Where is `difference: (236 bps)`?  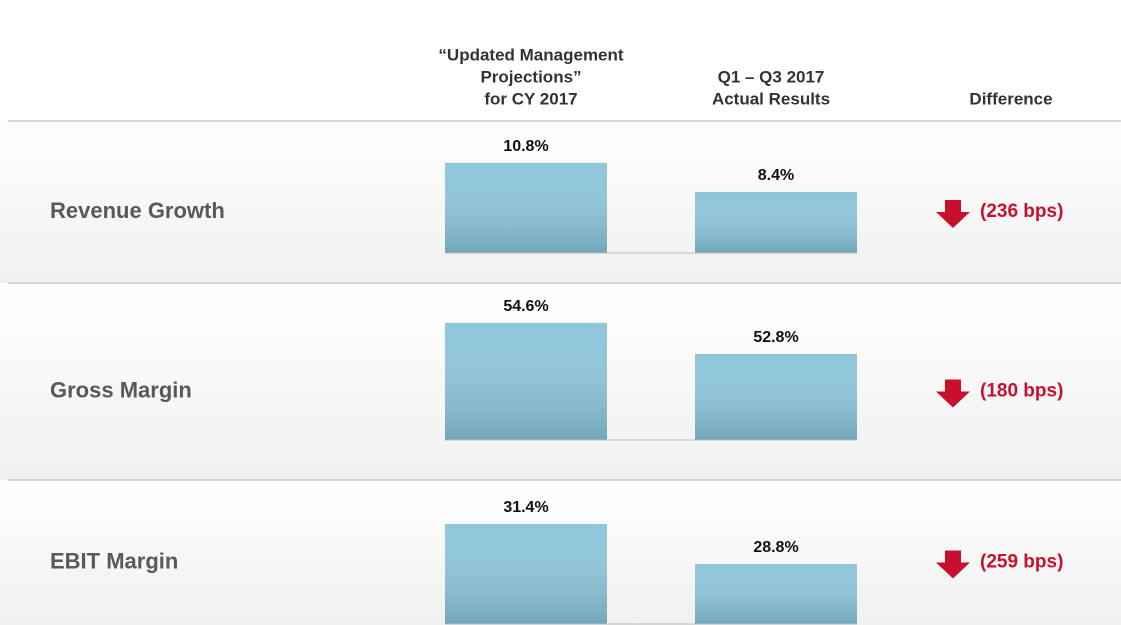 difference: (236 bps) is located at coordinates (1021, 211).